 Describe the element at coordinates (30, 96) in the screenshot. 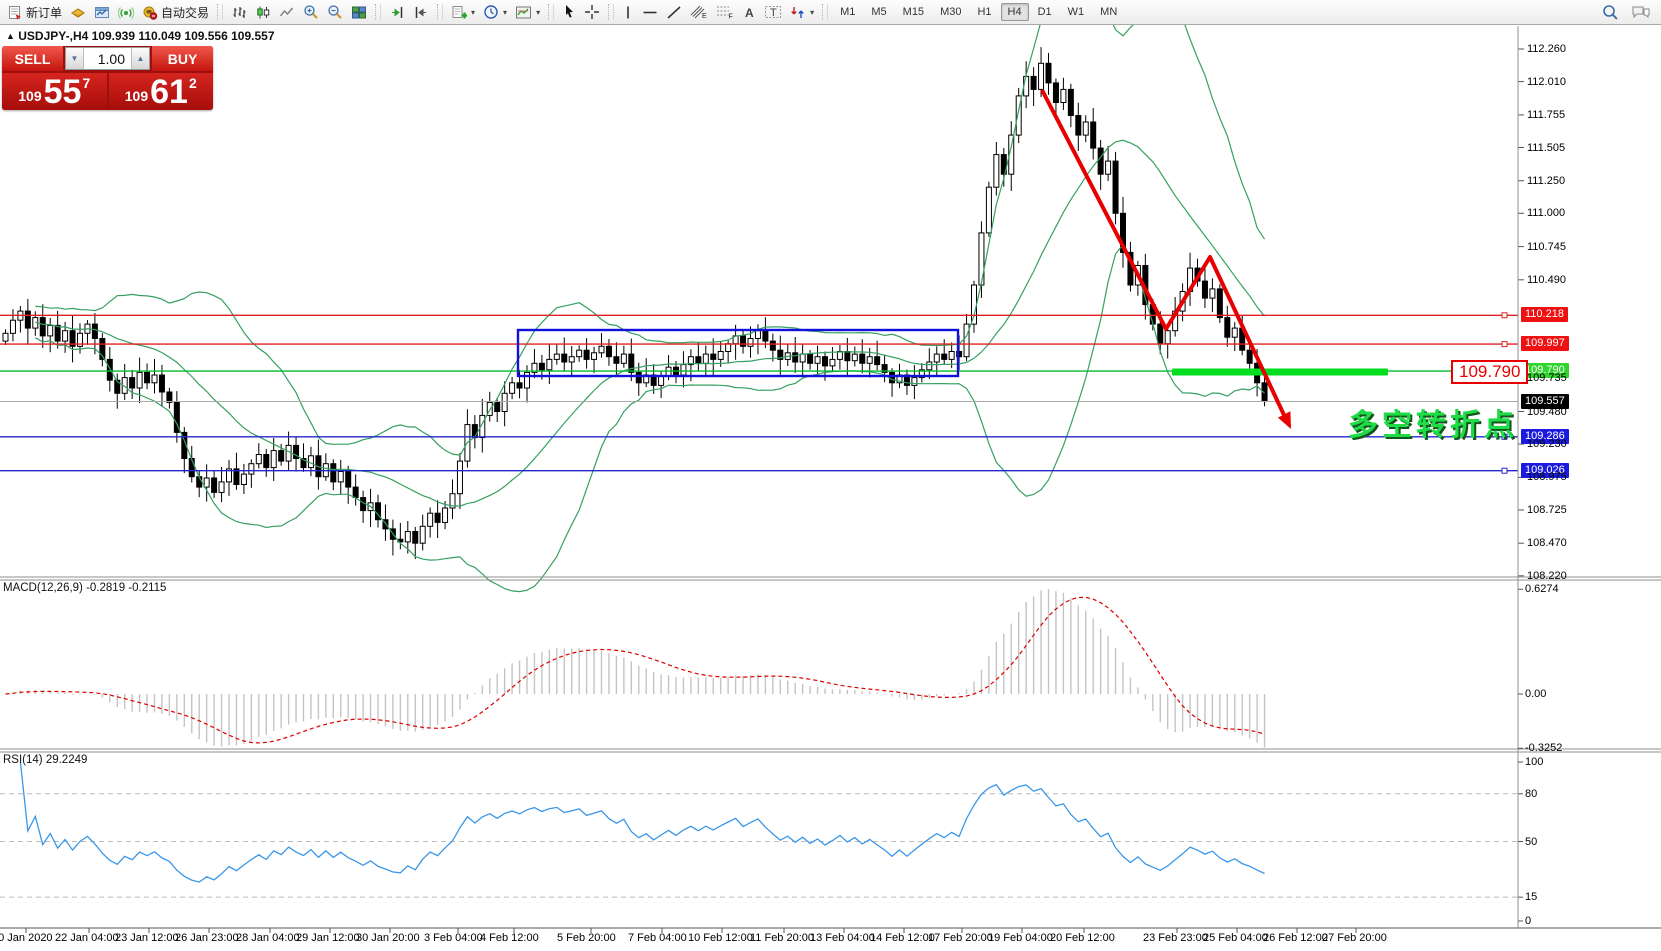

I see `sell-price-base: 109` at that location.